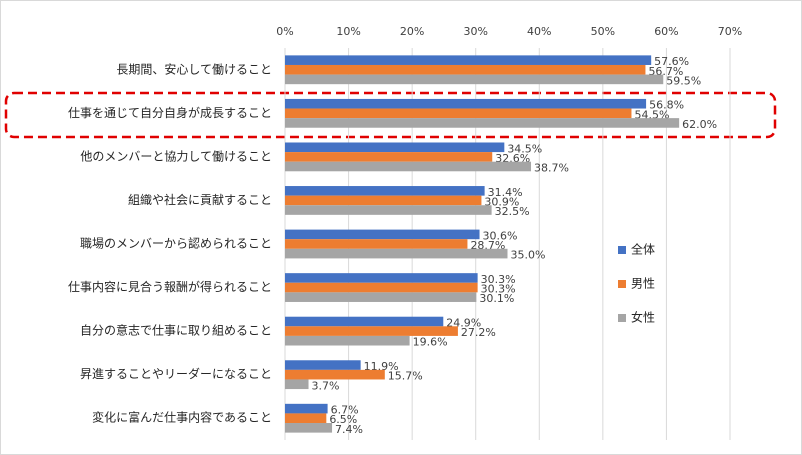  What do you see at coordinates (603, 31) in the screenshot?
I see `x-tick-label: 50%` at bounding box center [603, 31].